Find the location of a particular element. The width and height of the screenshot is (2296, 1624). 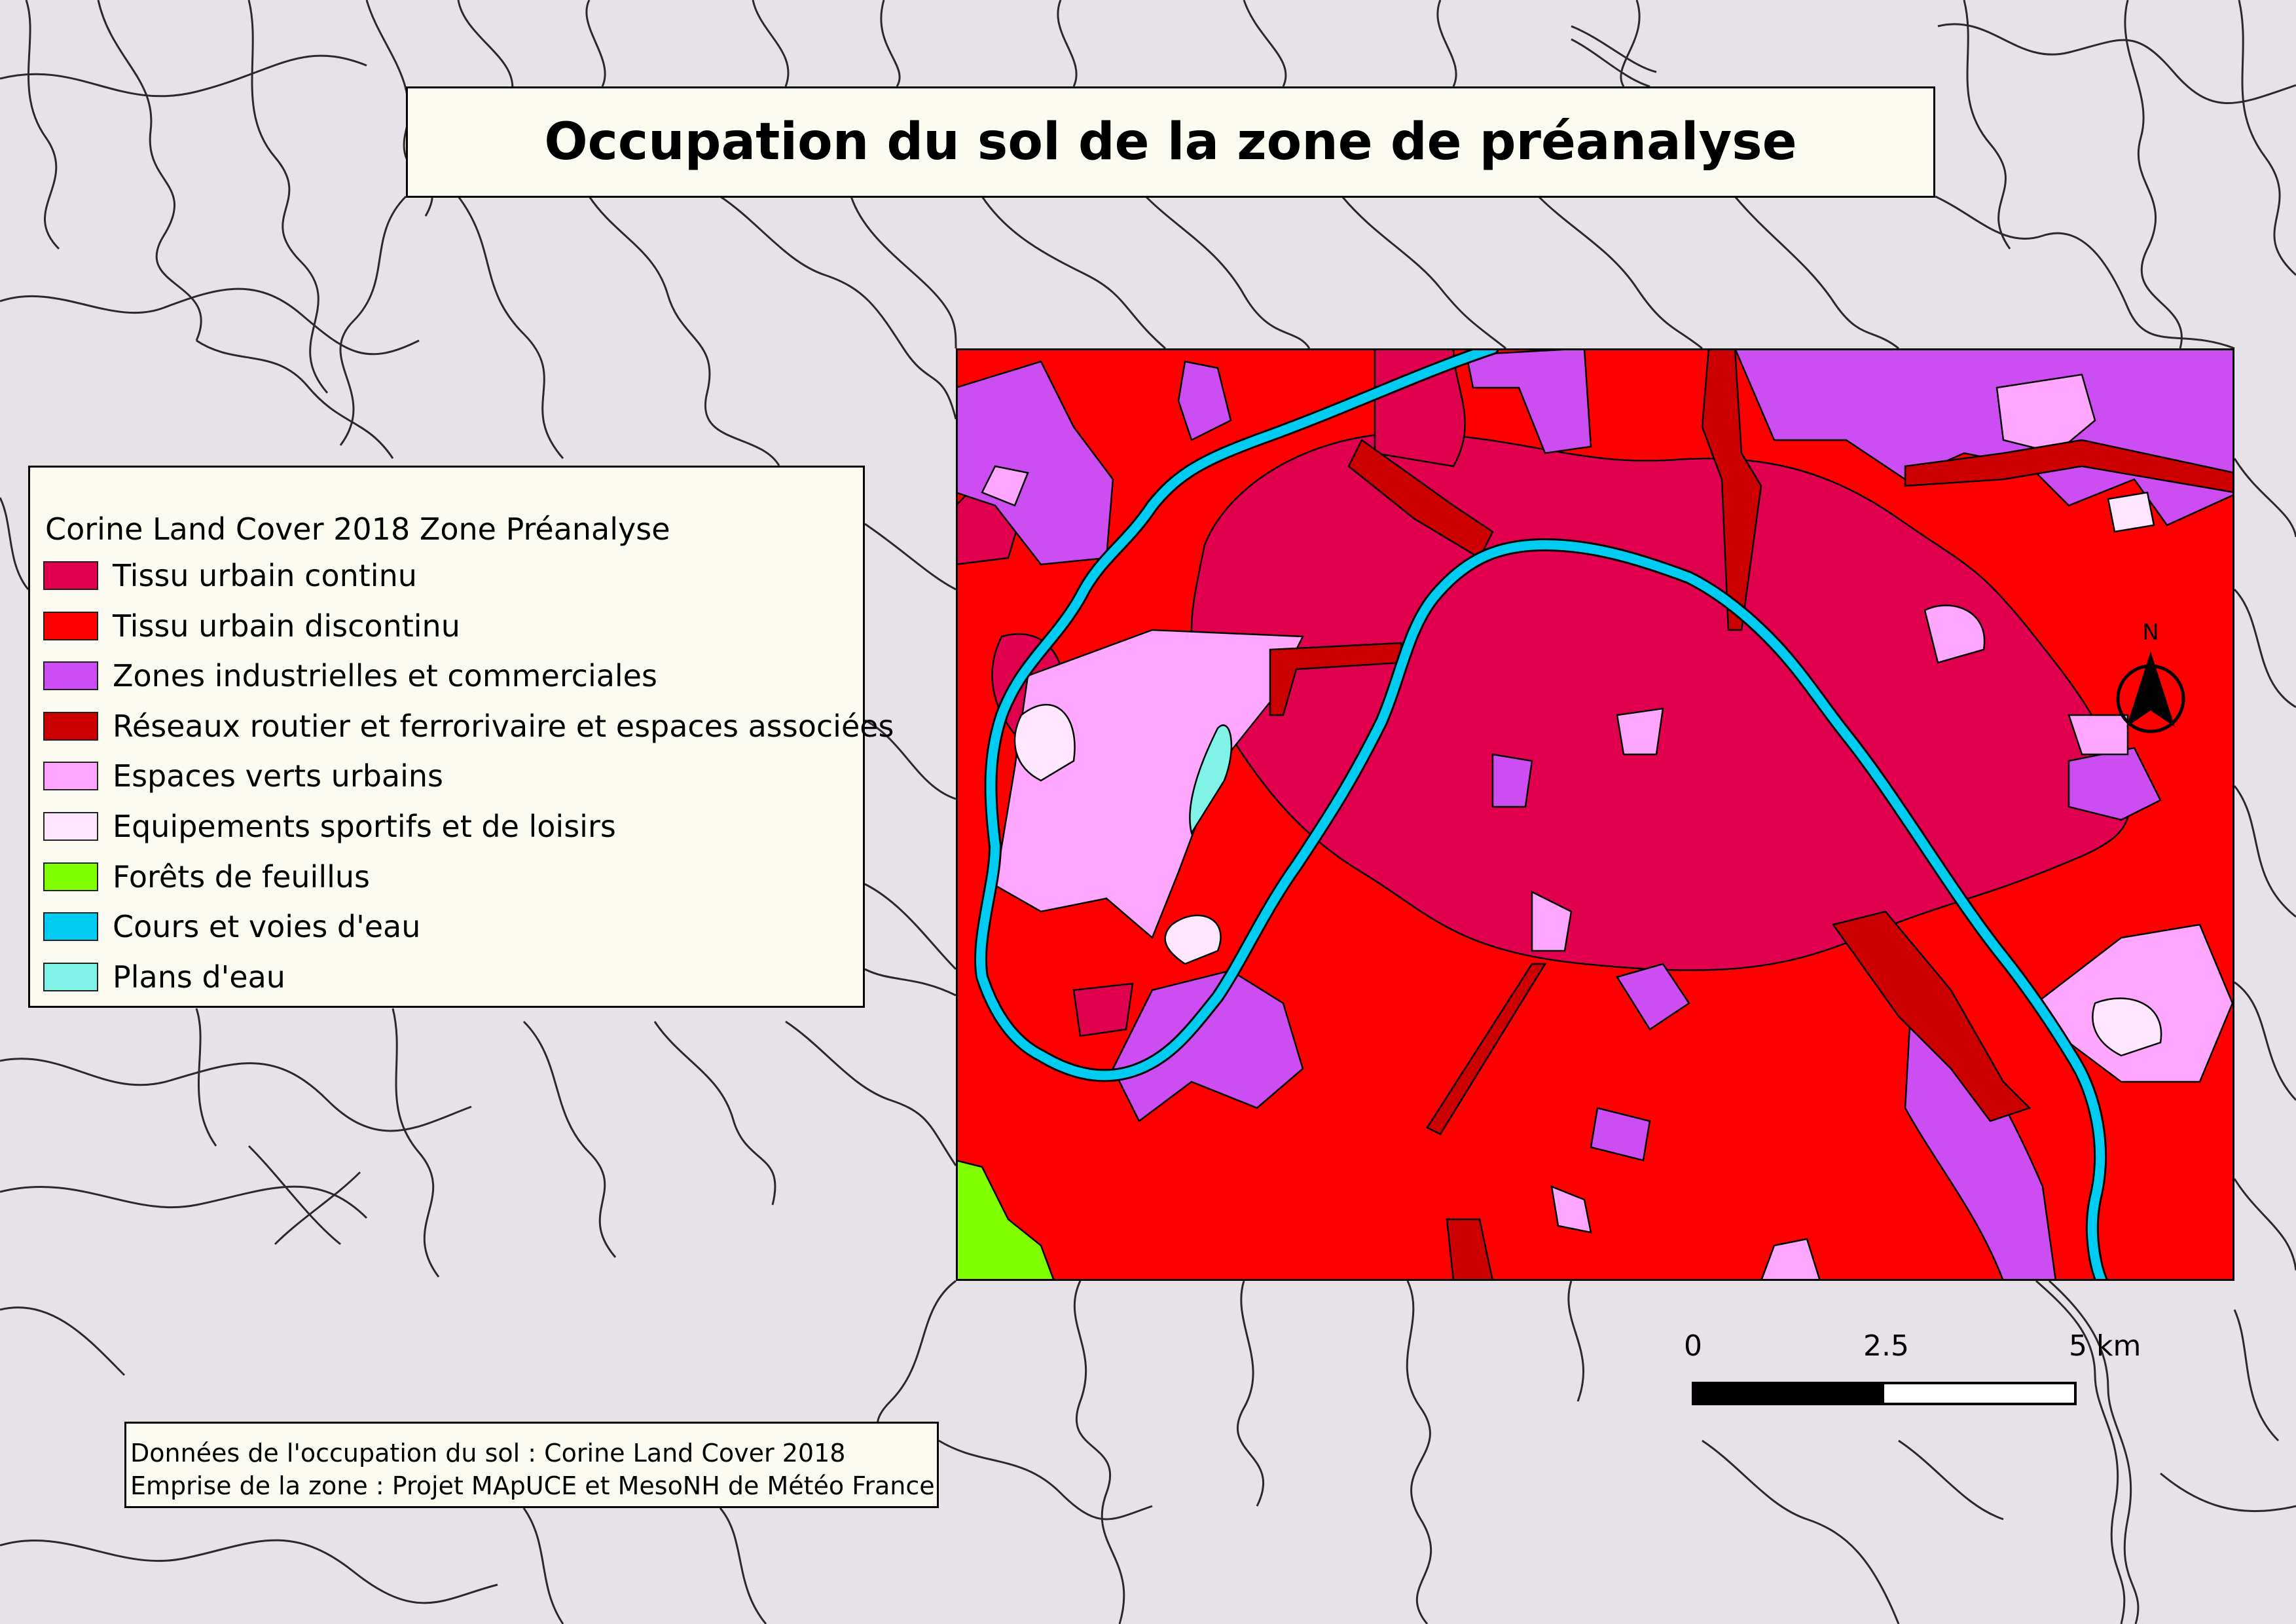

north-arrow-icon: N is located at coordinates (2150, 676).